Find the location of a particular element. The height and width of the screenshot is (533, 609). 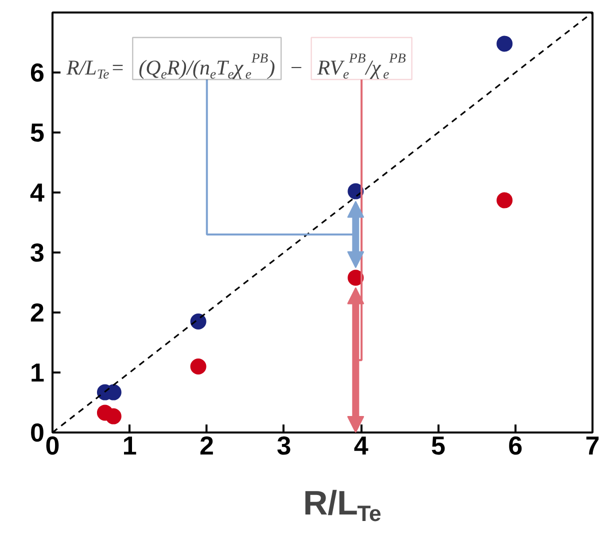

y-tick-label: 5 is located at coordinates (37, 133).